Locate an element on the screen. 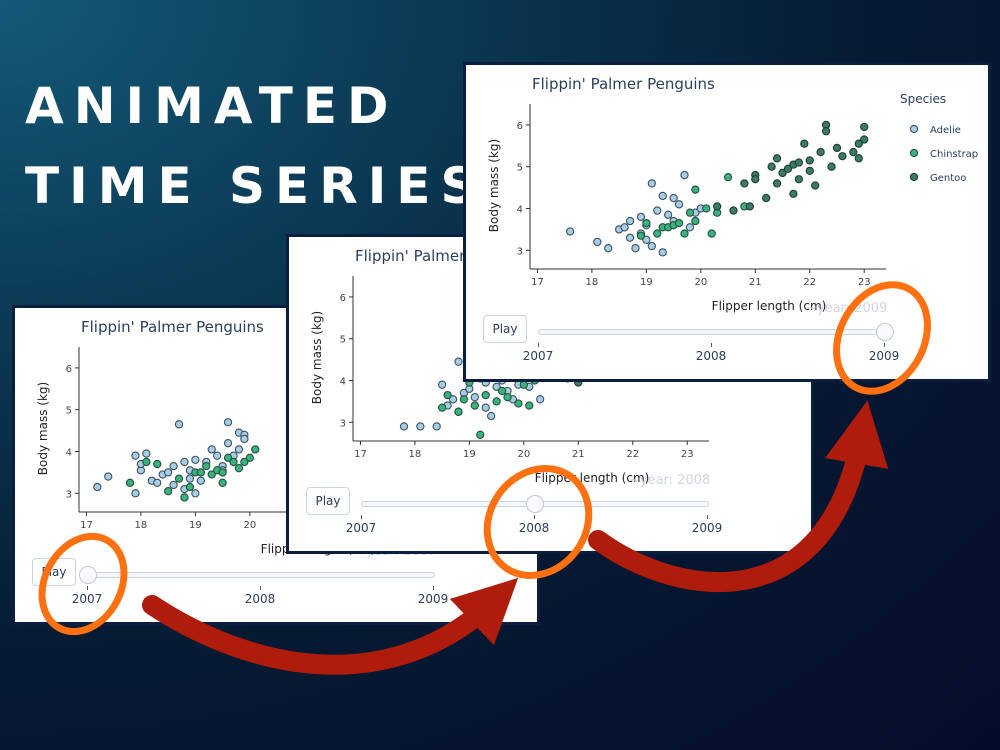 The width and height of the screenshot is (1000, 750). x-tick-label: 21 is located at coordinates (755, 282).